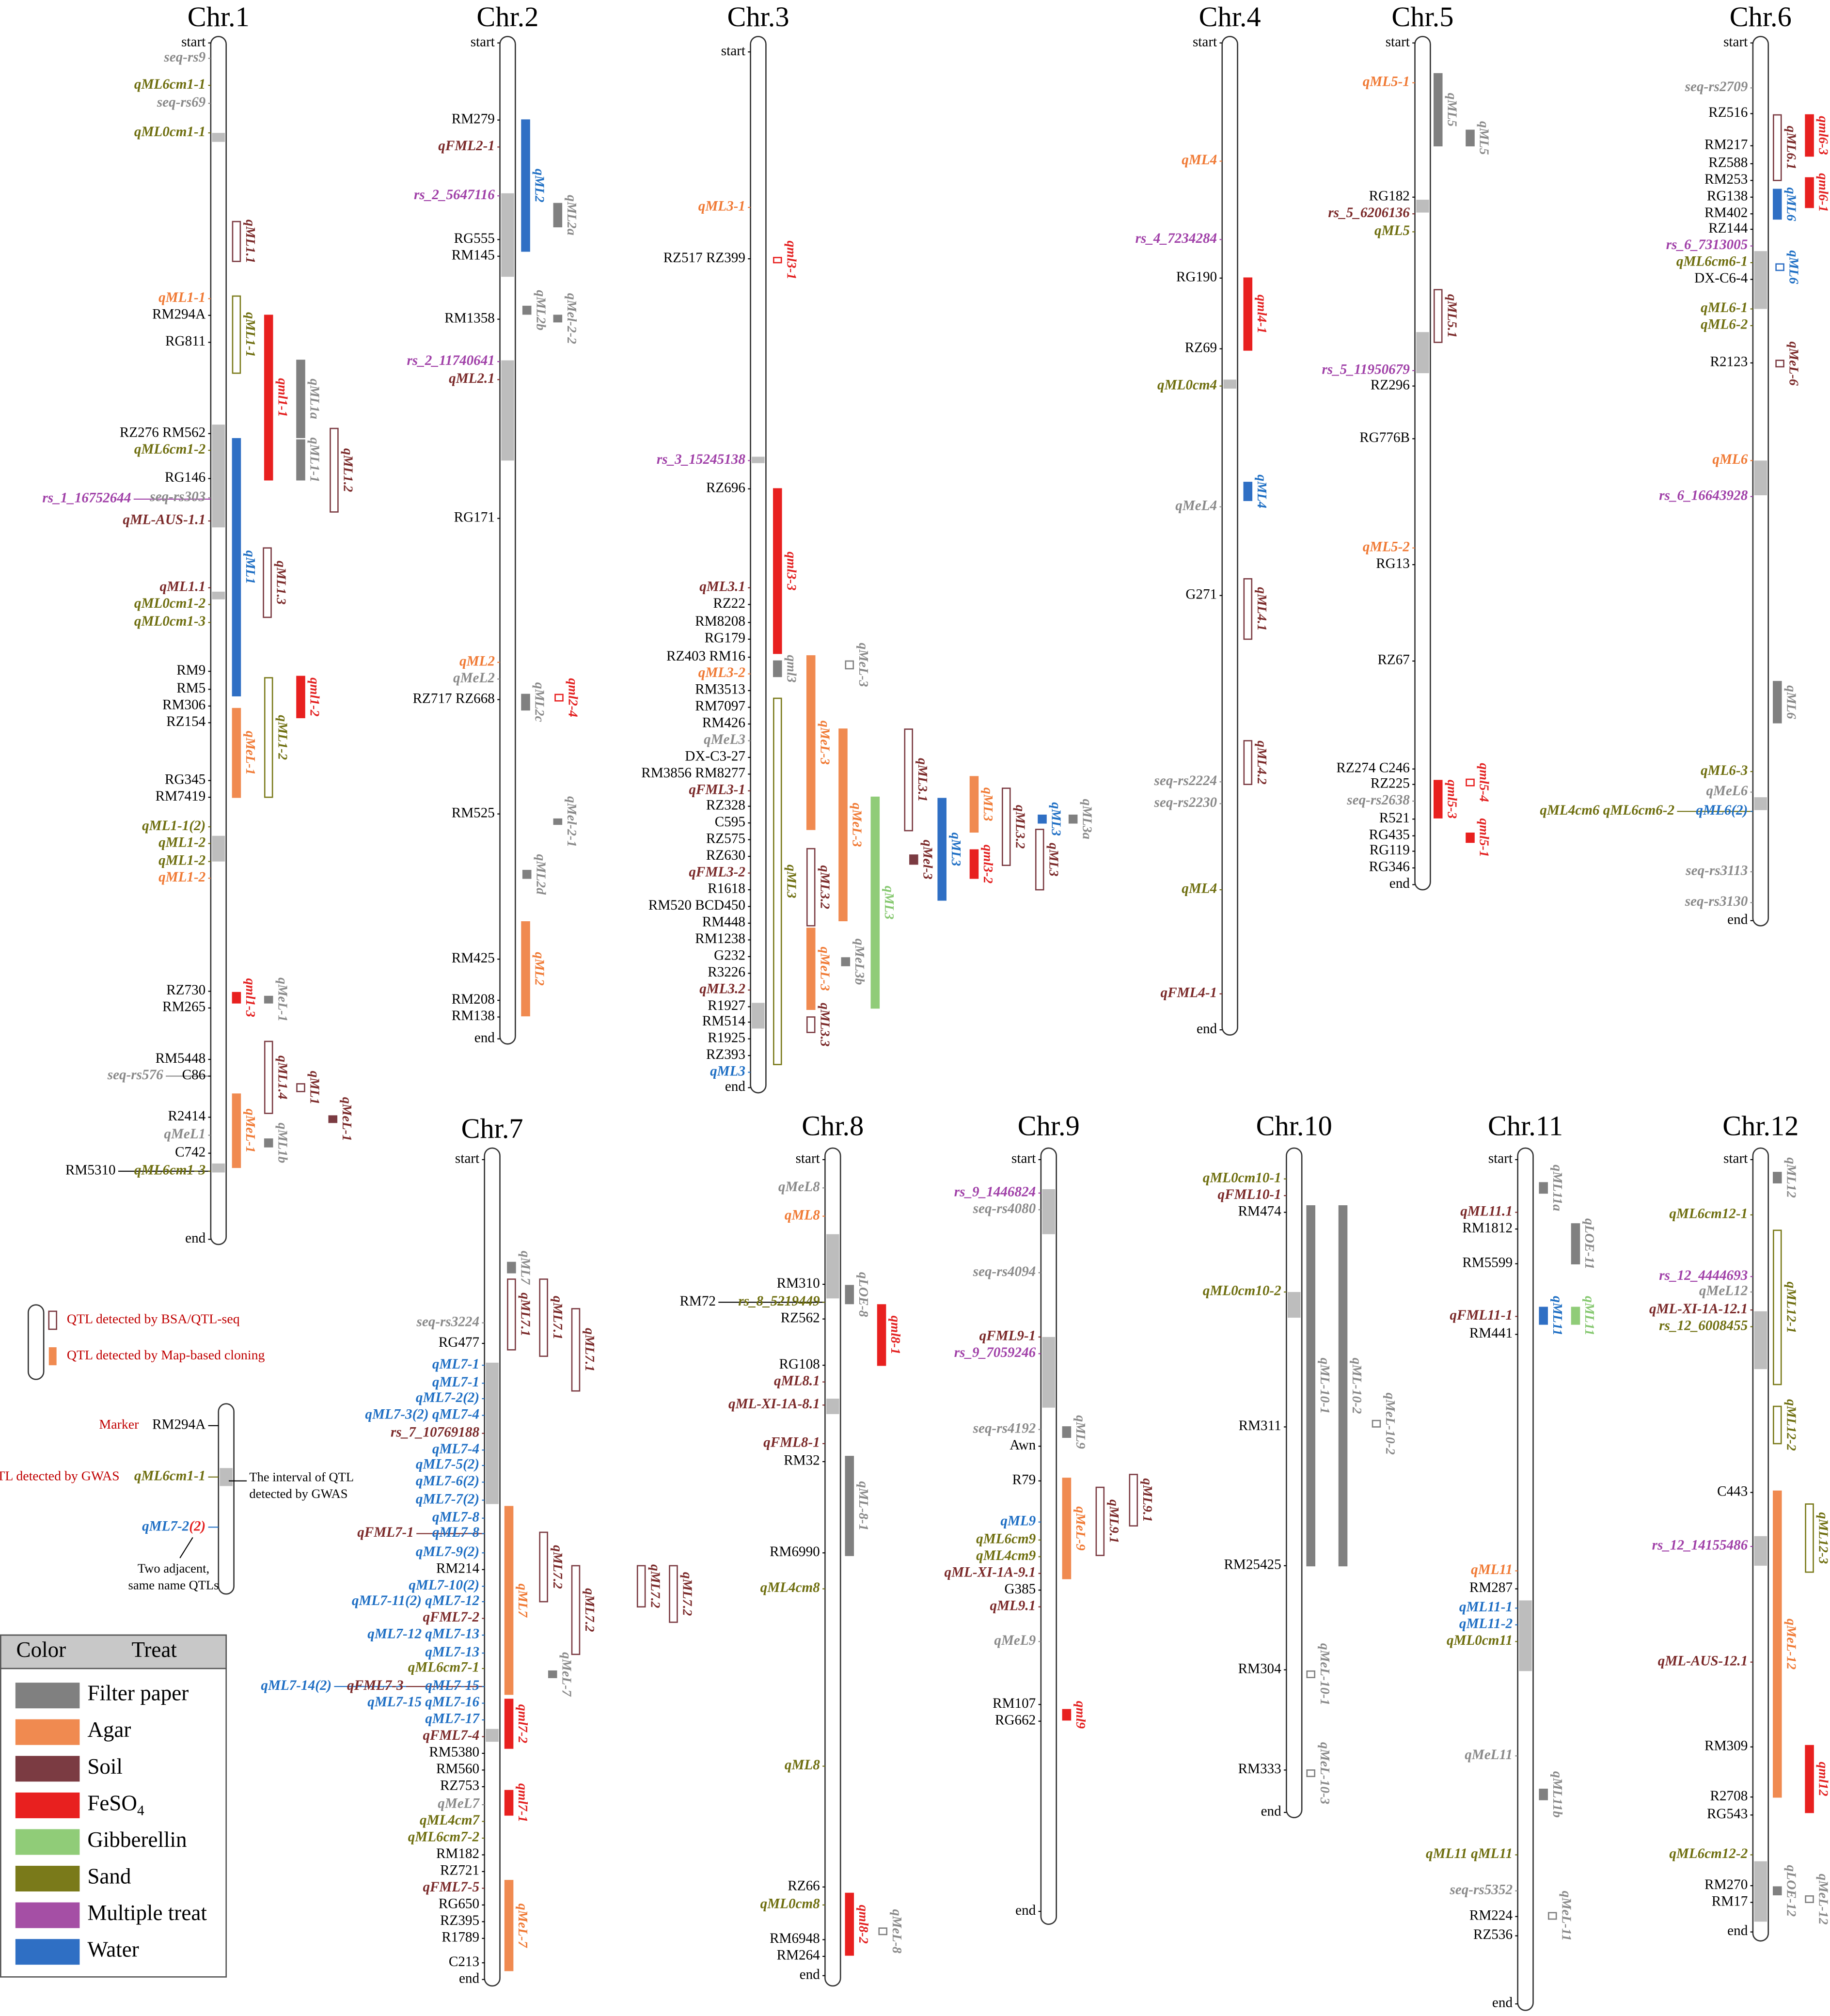 The image size is (1830, 2016). I want to click on qtl-label: qML8, so click(802, 1765).